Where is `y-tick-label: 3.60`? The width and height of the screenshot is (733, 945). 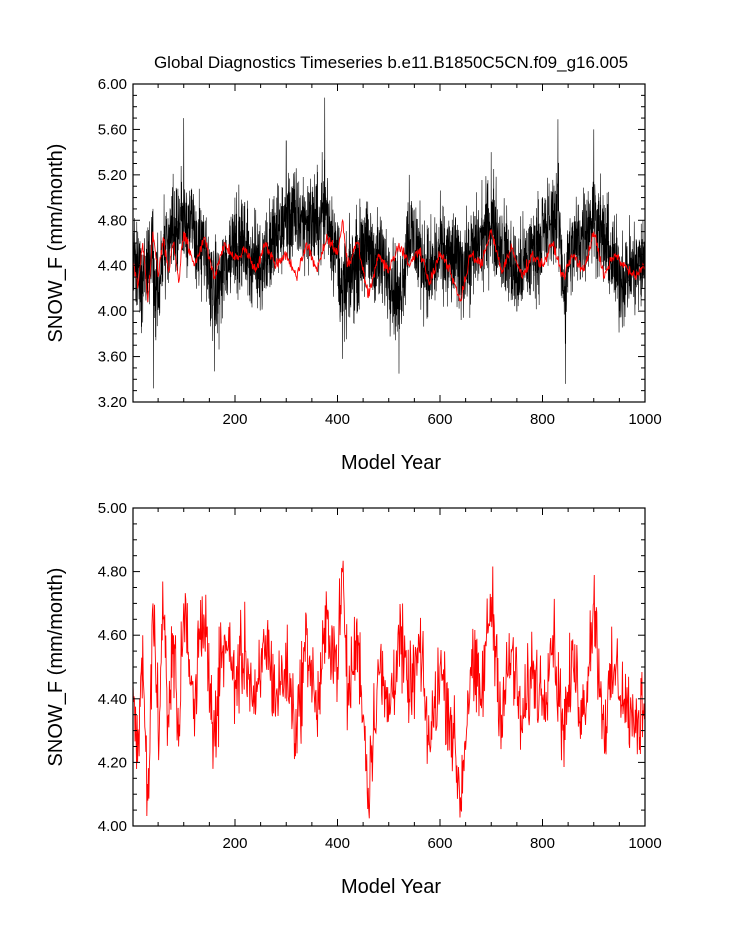 y-tick-label: 3.60 is located at coordinates (112, 357).